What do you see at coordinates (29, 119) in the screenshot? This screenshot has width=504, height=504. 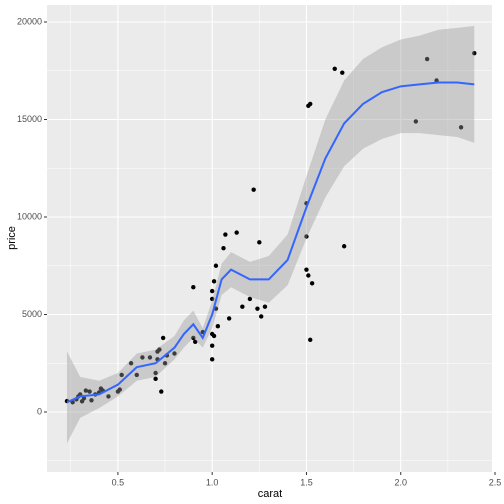 I see `y-tick-label: 15000` at bounding box center [29, 119].